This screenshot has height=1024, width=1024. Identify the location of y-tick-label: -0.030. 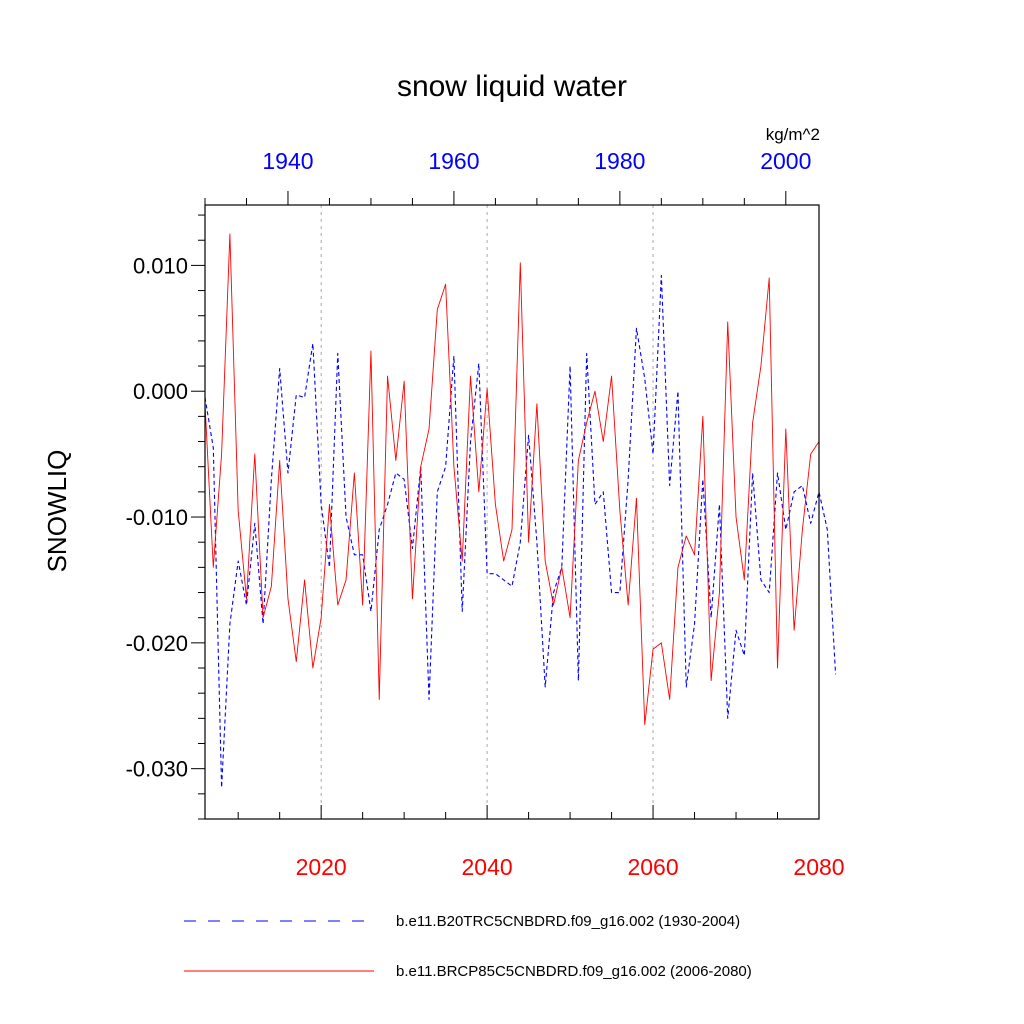
(157, 769).